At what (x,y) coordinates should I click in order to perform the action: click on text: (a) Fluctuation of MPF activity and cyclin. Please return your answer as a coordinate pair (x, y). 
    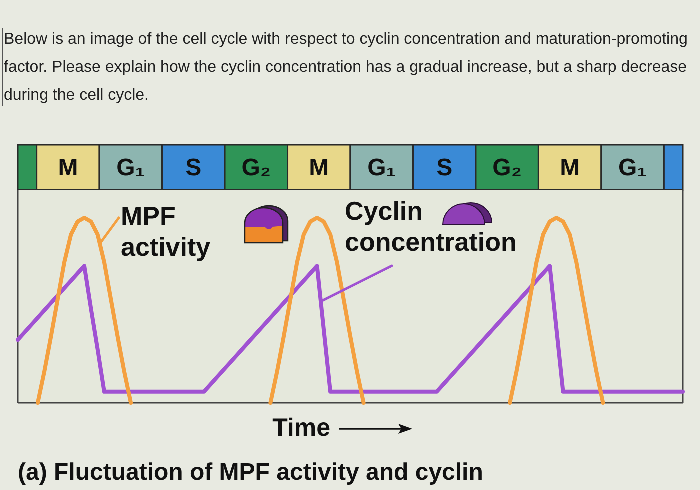
    Looking at the image, I should click on (251, 472).